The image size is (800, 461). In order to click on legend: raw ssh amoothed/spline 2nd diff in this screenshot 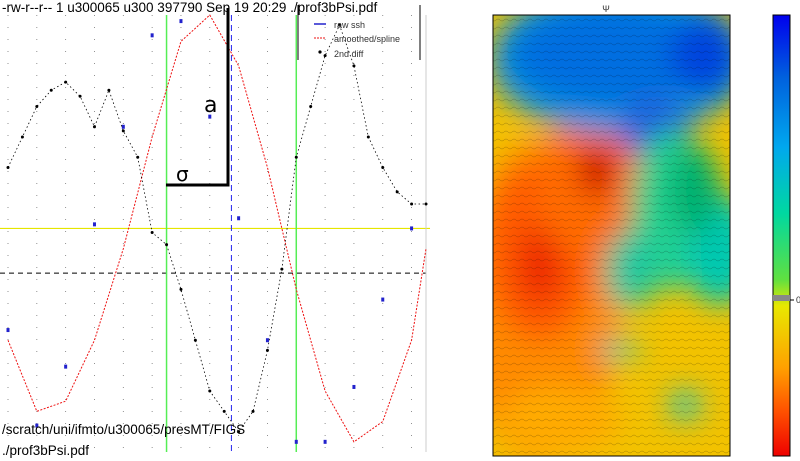, I will do `click(359, 32)`.